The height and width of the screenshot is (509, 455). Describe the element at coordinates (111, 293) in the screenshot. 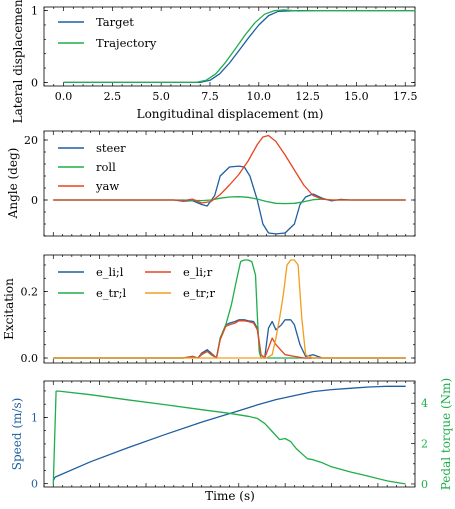

I see `legend-label-e-tr-l: e_tr;l` at that location.